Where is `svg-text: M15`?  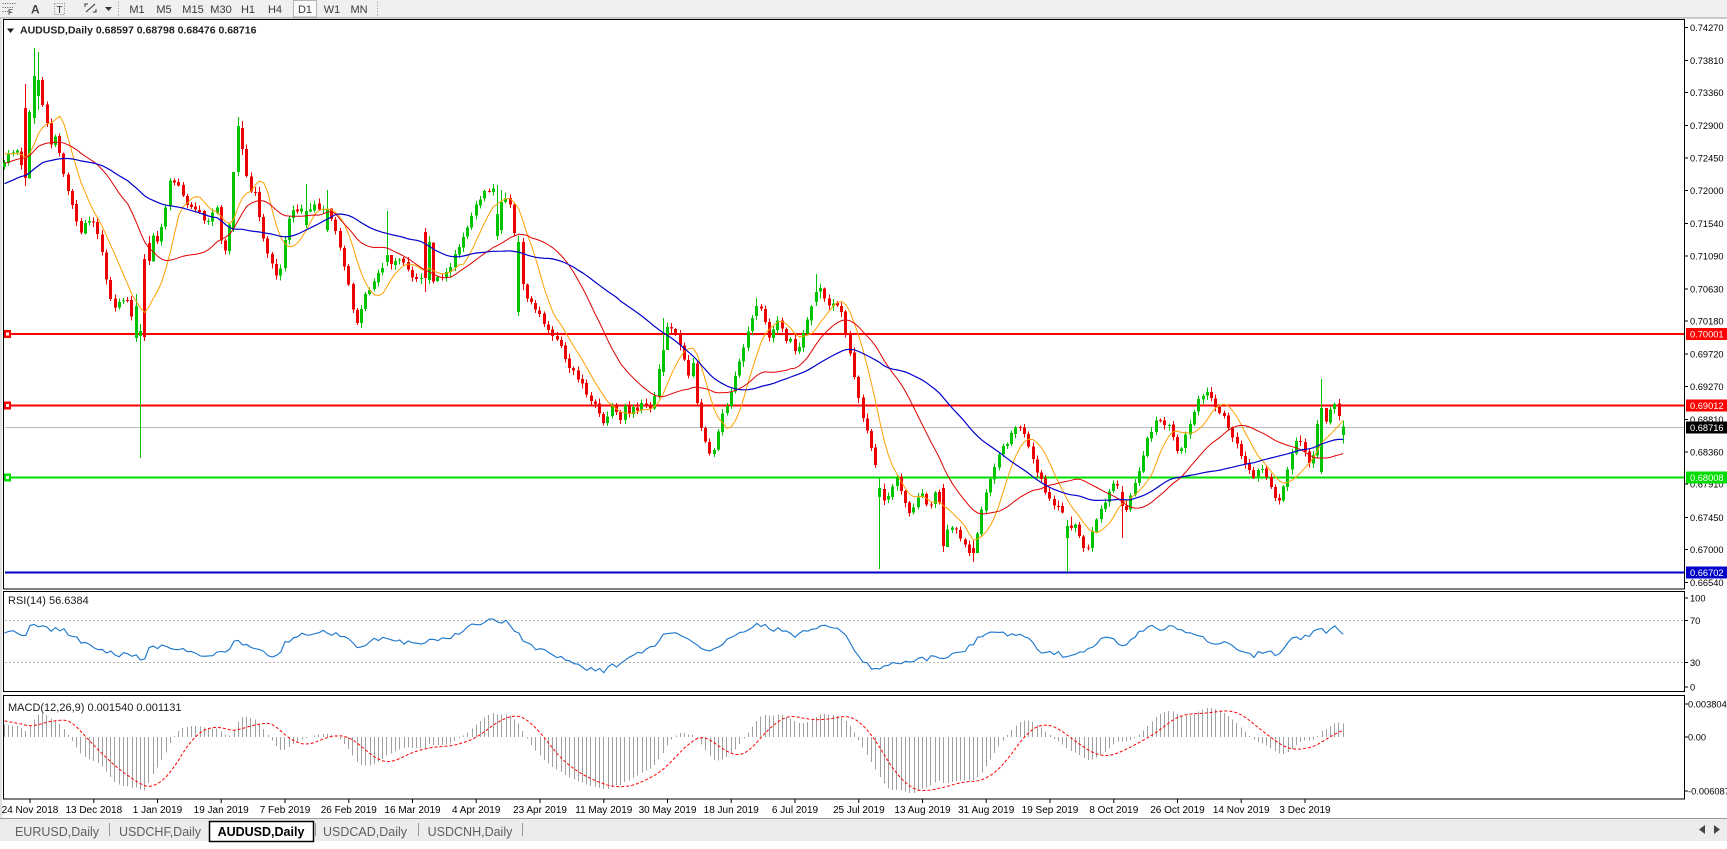
svg-text: M15 is located at coordinates (192, 10).